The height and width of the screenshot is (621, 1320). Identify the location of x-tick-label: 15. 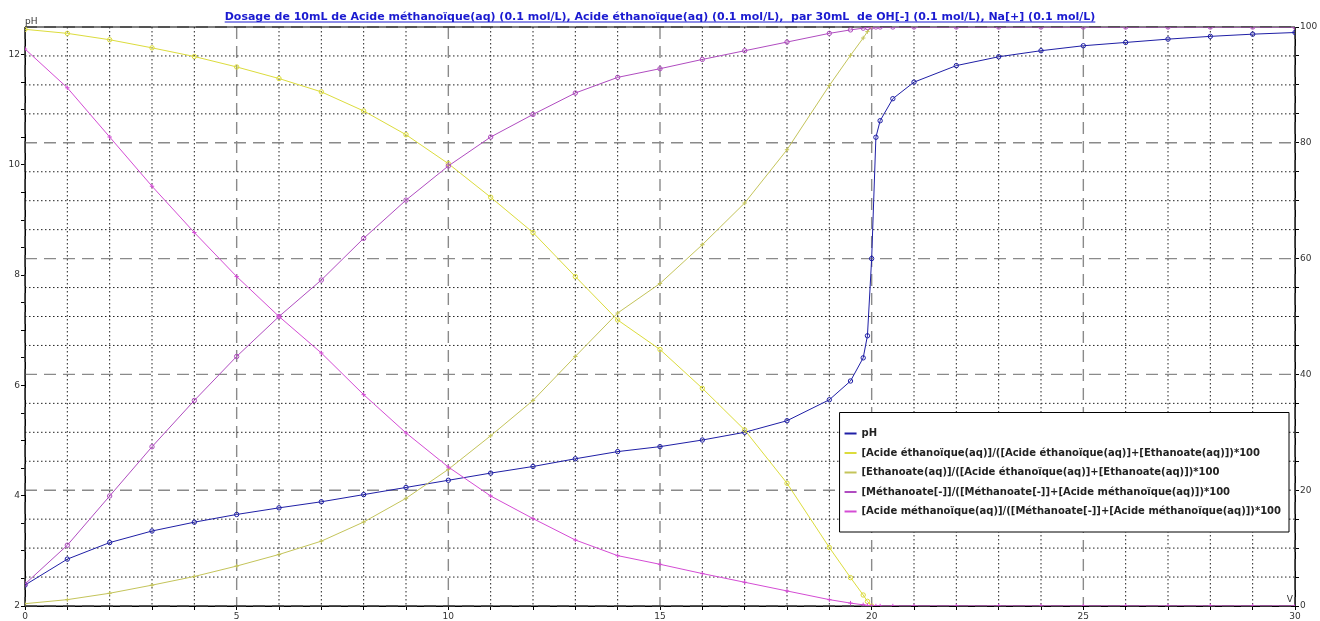
(660, 615).